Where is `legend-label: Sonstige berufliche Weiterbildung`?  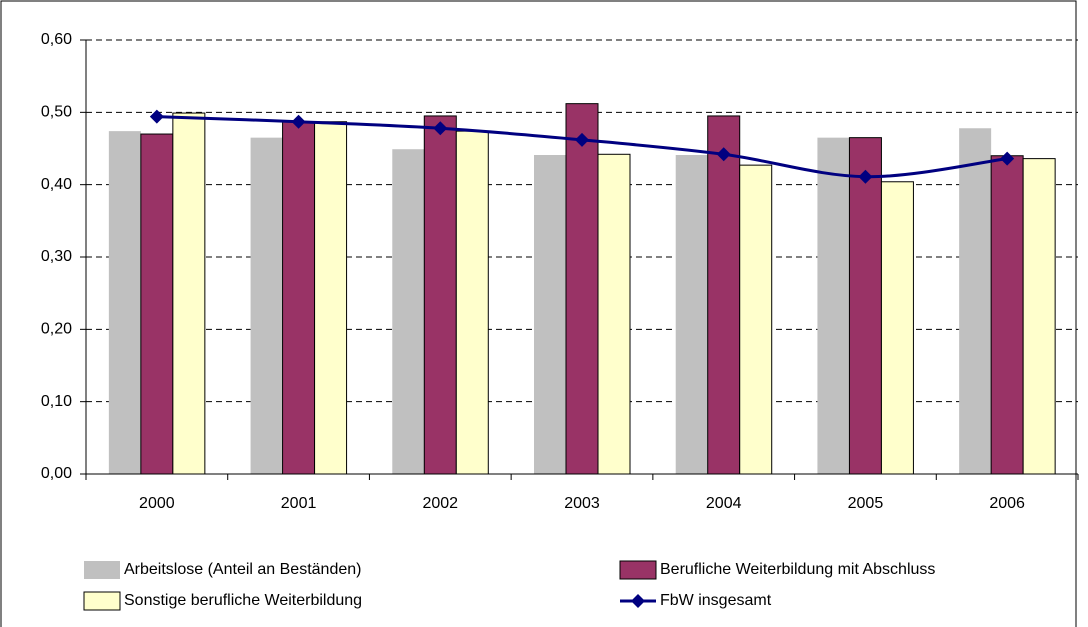 legend-label: Sonstige berufliche Weiterbildung is located at coordinates (243, 600).